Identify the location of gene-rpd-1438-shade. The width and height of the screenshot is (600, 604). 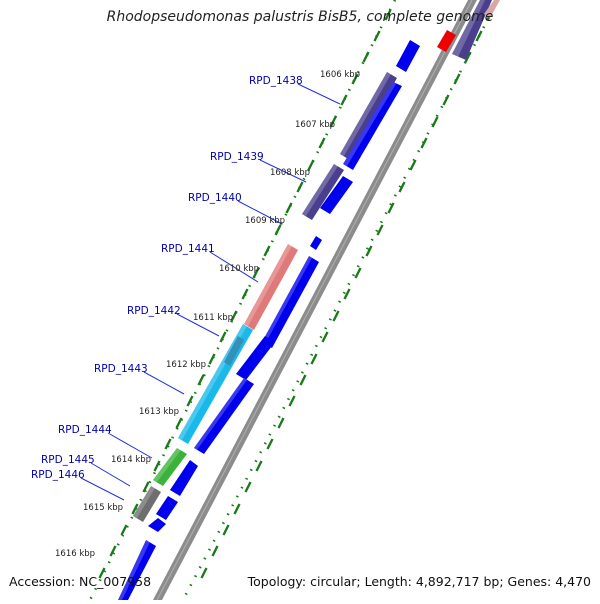
(365, 114).